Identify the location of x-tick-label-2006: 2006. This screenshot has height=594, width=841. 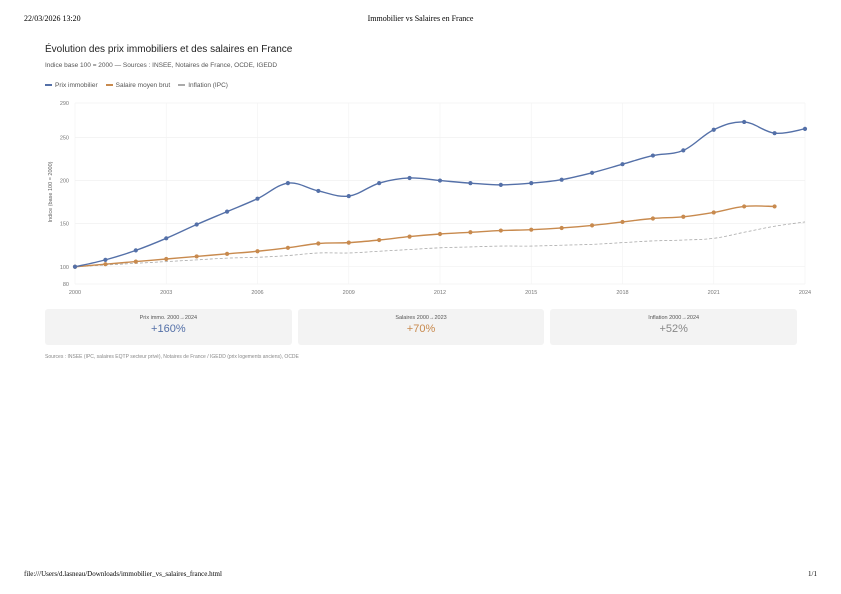
(257, 293).